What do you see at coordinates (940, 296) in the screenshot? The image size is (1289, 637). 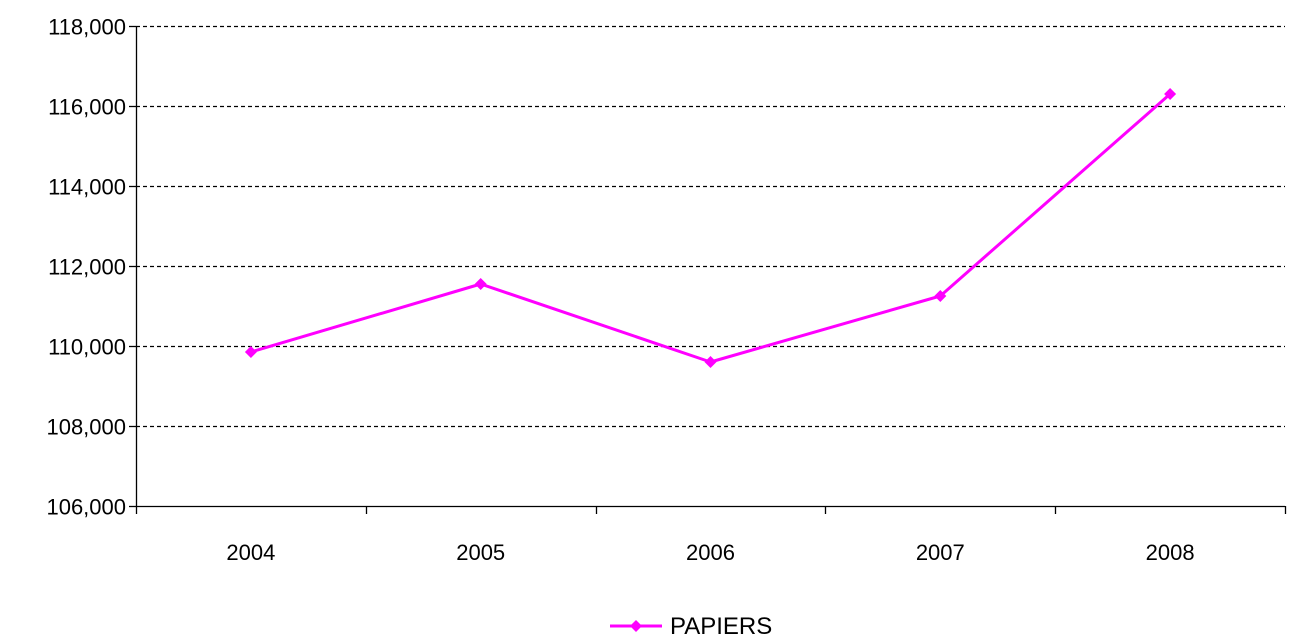 I see `data-point-2007` at bounding box center [940, 296].